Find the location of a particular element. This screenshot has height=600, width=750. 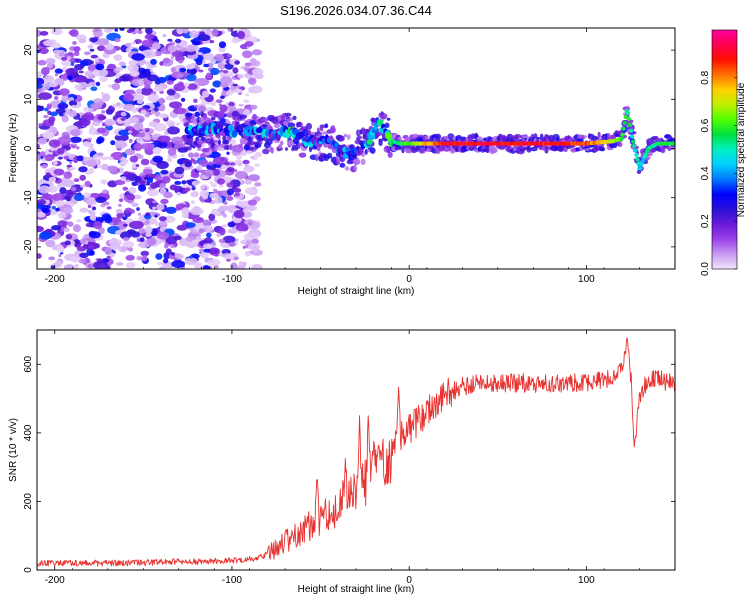

colorbar-tick-label: 0.6 is located at coordinates (705, 125).